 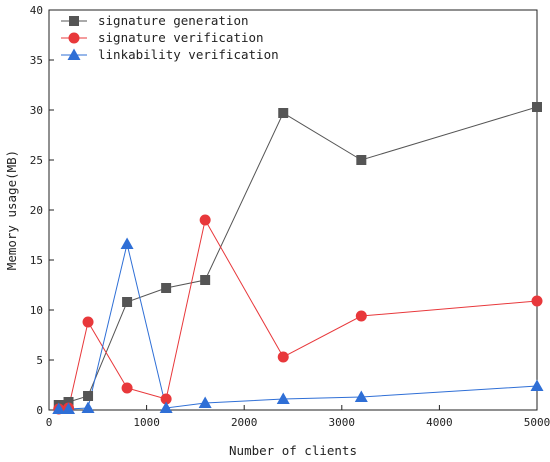 What do you see at coordinates (293, 450) in the screenshot?
I see `x-axis-title: Number of clients` at bounding box center [293, 450].